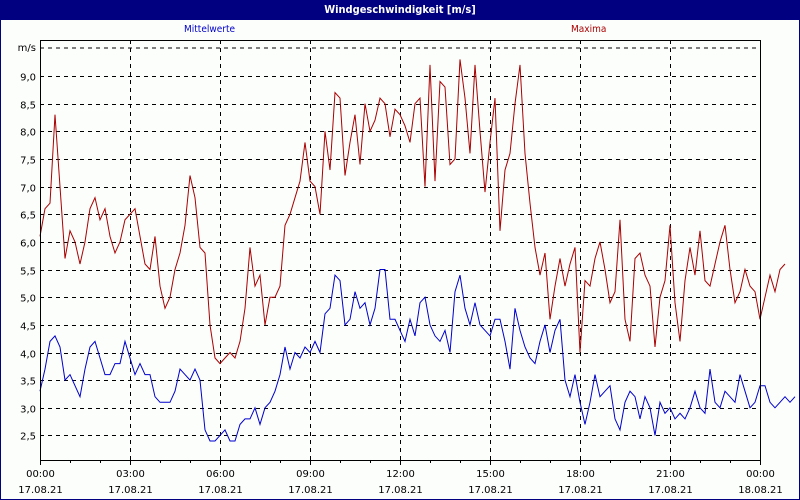 Image resolution: width=800 pixels, height=500 pixels. I want to click on x-tick-time: 06:00, so click(220, 474).